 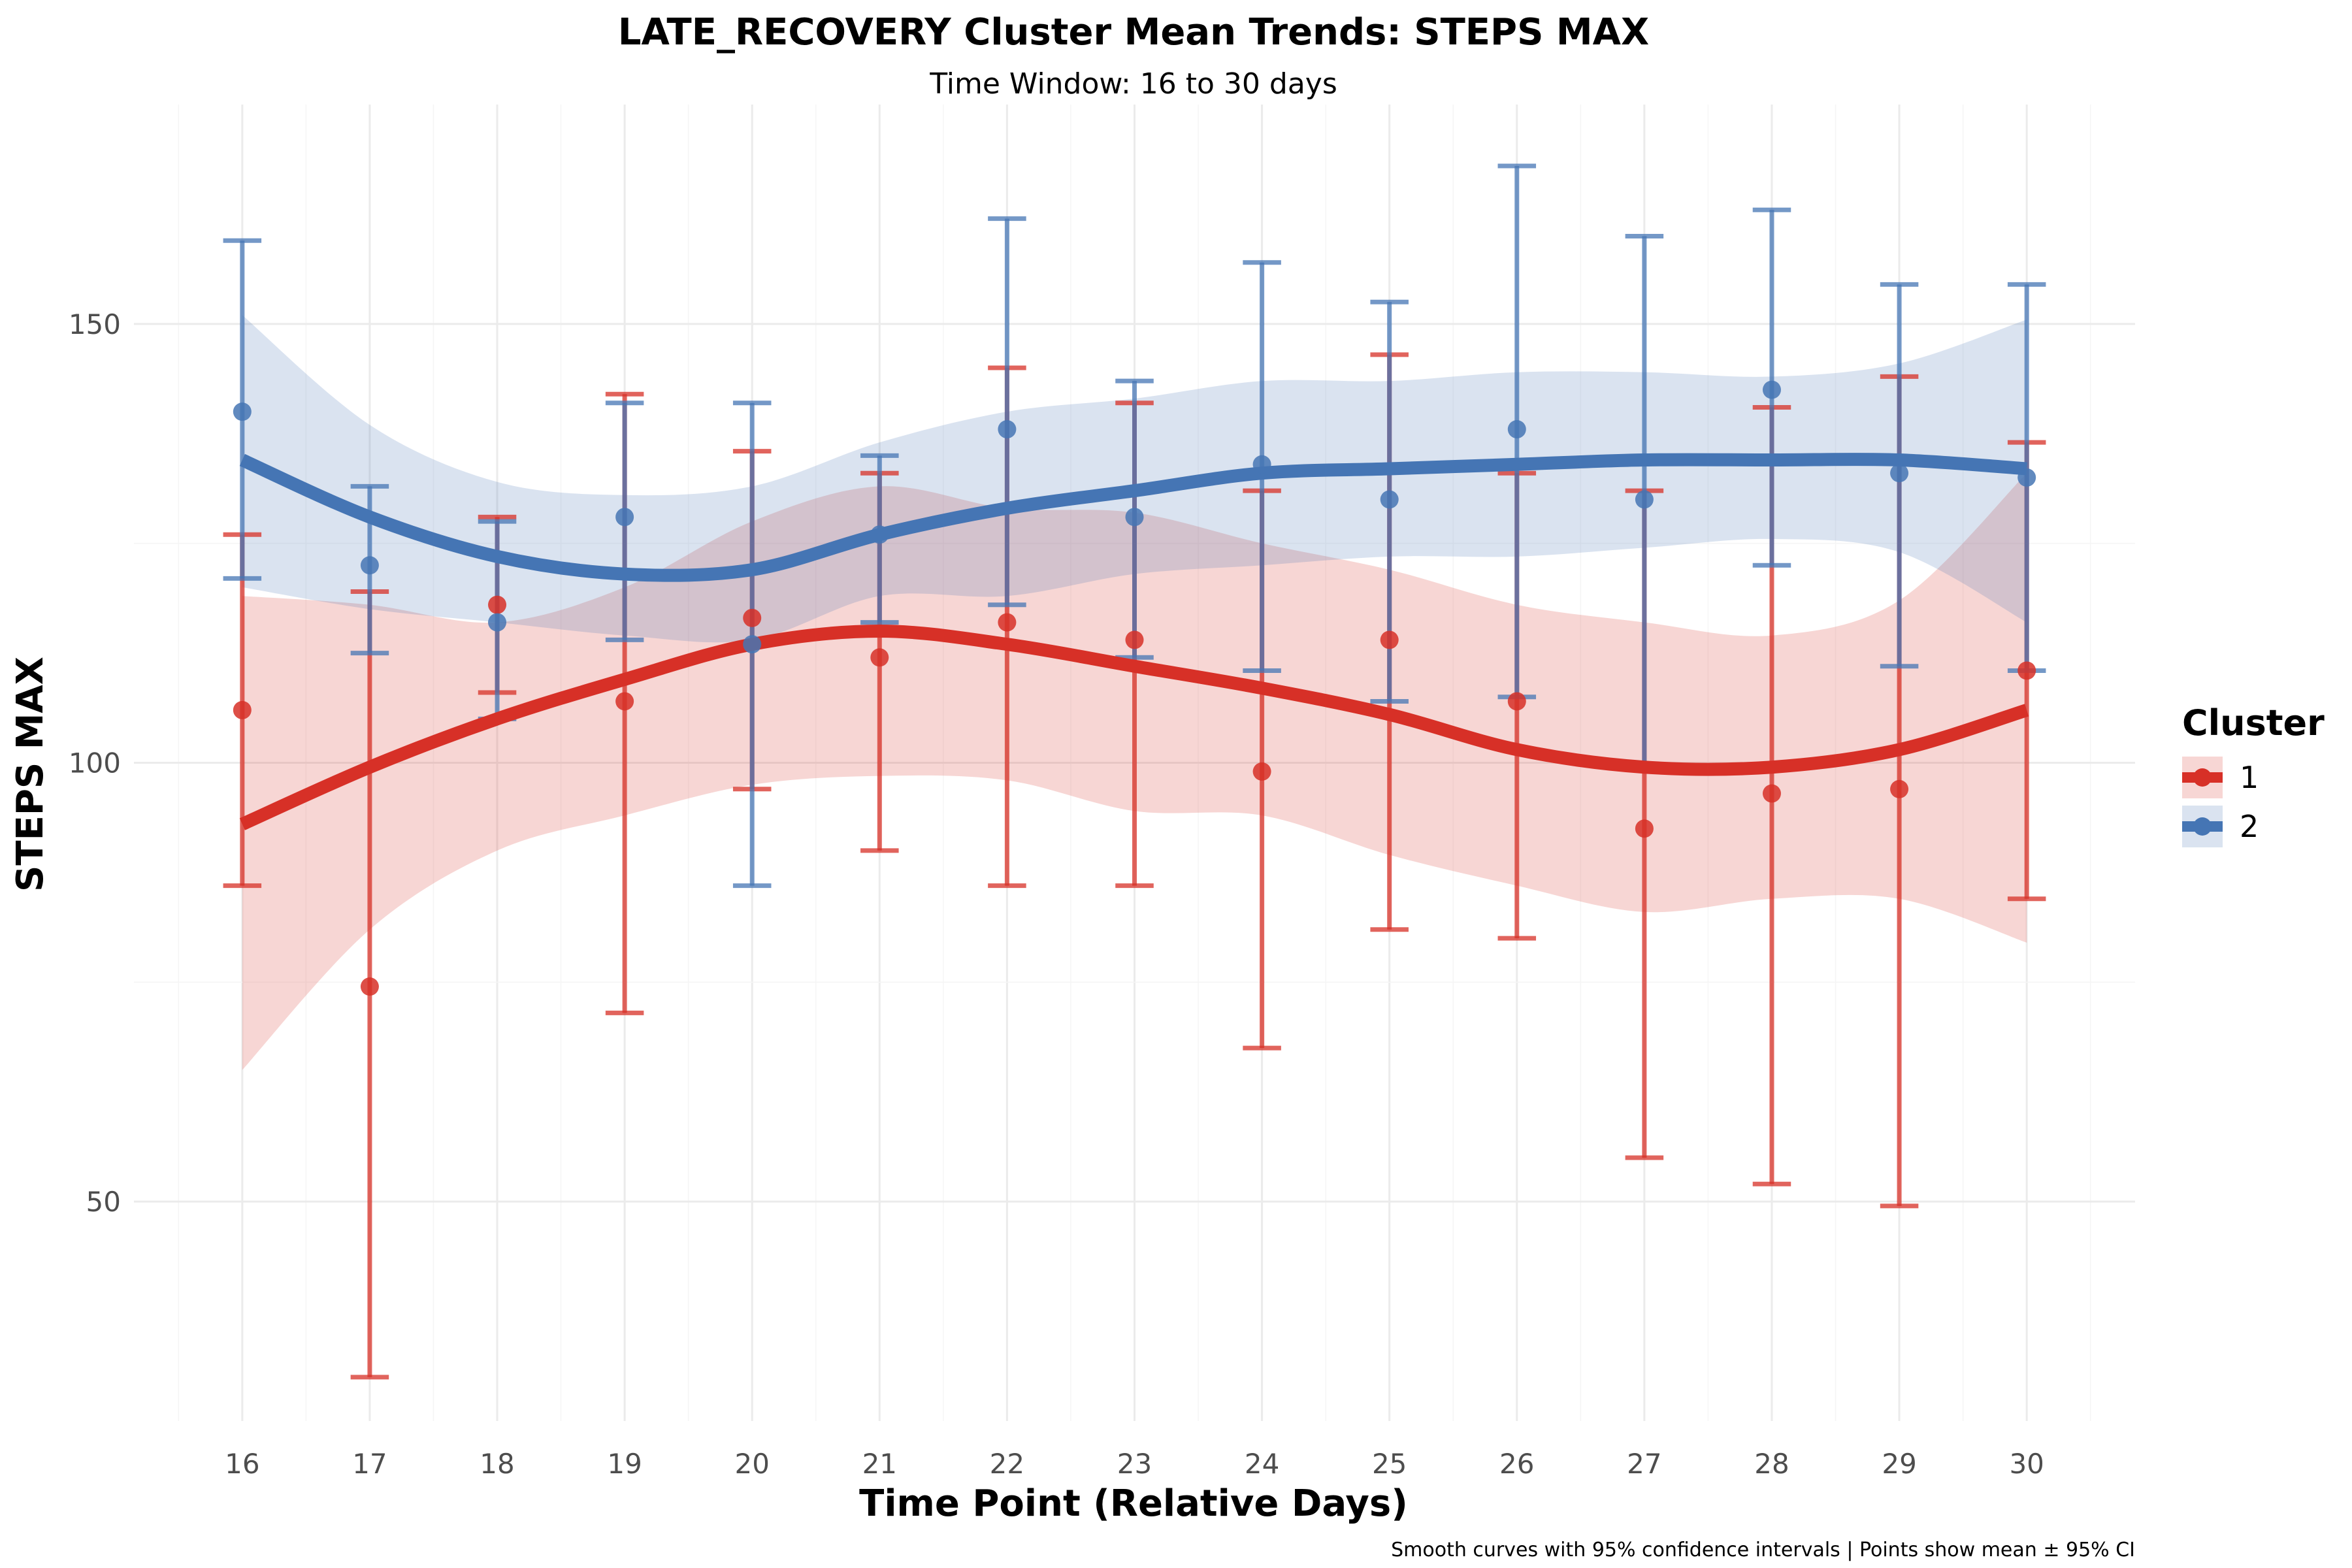 I want to click on x-axis-title: Time Point (Relative Days), so click(x=1133, y=1503).